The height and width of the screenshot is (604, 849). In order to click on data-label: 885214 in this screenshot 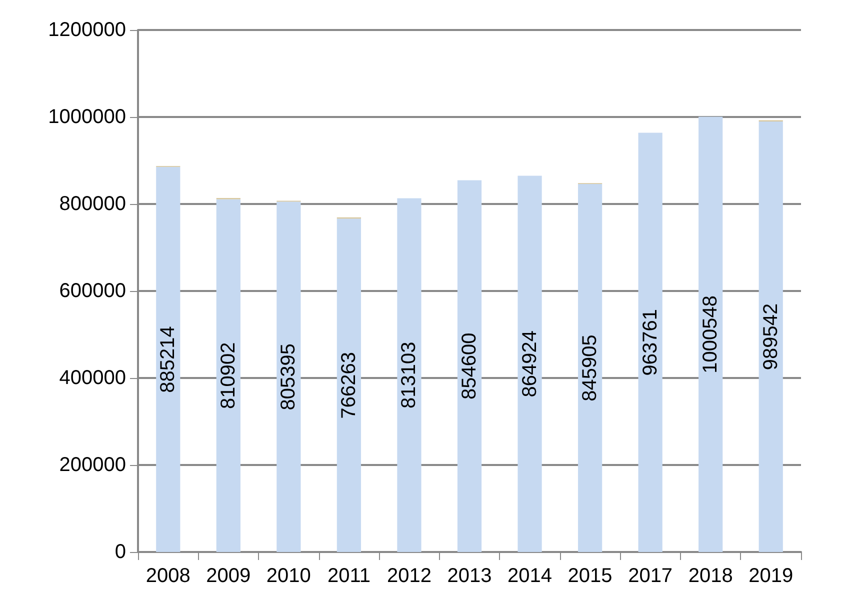, I will do `click(168, 359)`.